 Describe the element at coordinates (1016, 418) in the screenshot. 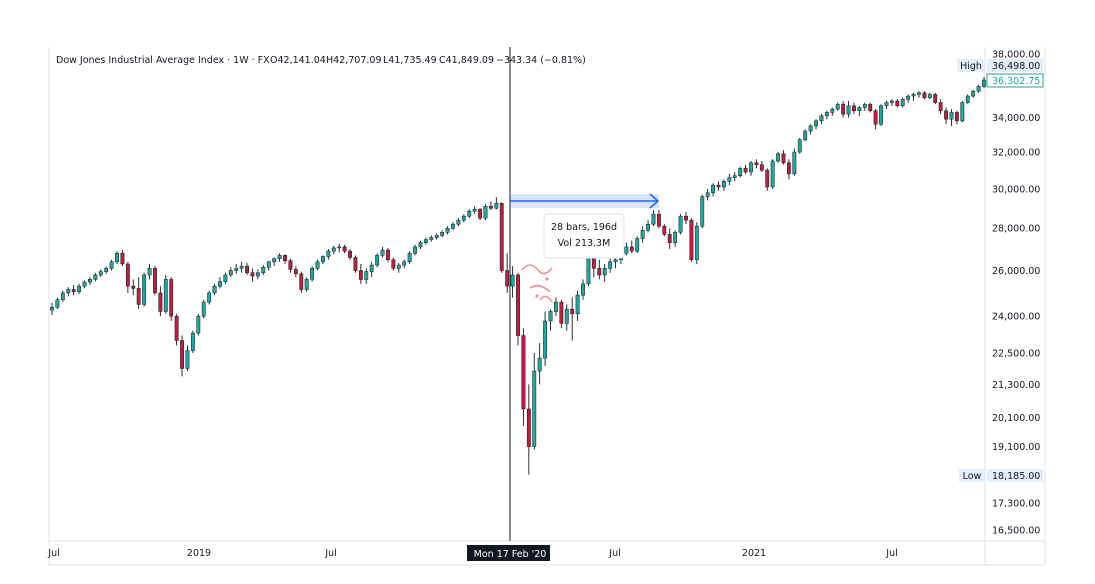

I see `price-tick-label: 20,100.00` at that location.